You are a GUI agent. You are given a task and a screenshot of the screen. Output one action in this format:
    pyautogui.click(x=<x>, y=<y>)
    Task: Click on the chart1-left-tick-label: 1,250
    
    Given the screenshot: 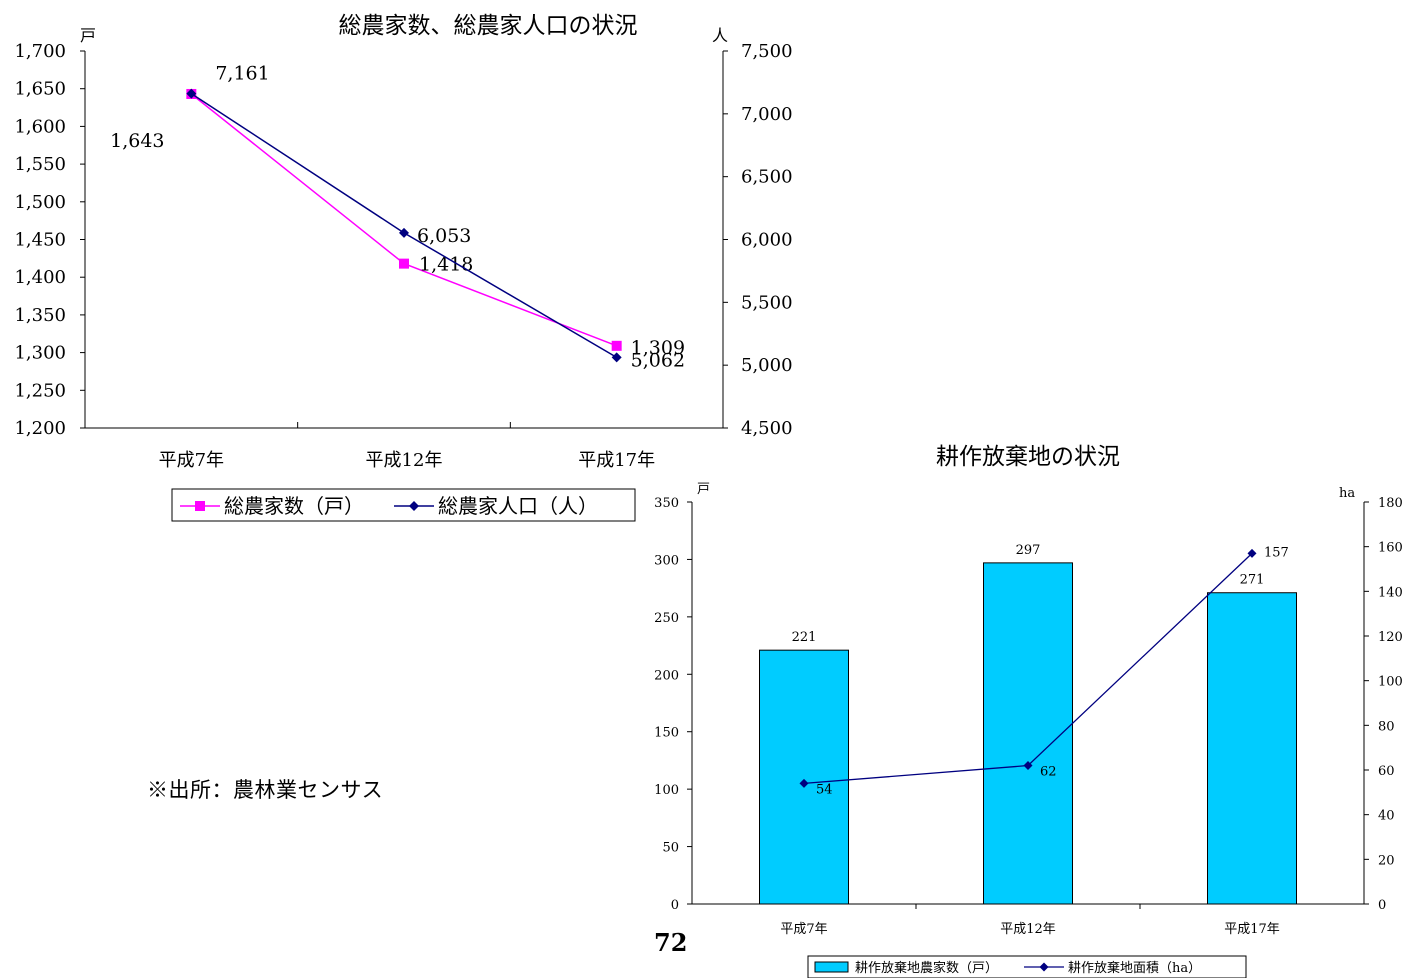 What is the action you would take?
    pyautogui.click(x=40, y=390)
    